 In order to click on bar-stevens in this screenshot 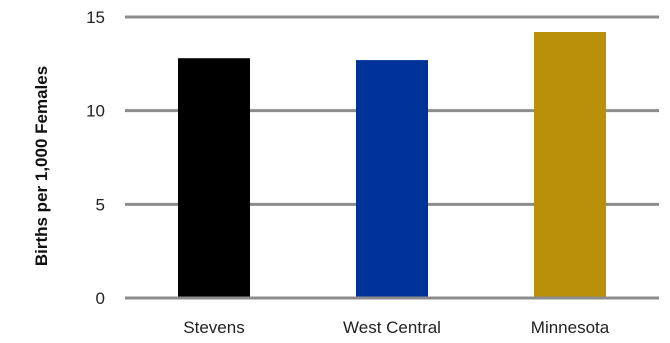, I will do `click(214, 178)`.